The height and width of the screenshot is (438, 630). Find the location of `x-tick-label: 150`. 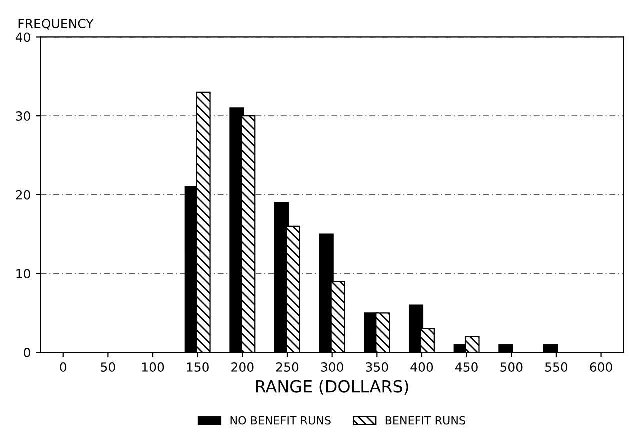

x-tick-label: 150 is located at coordinates (198, 367).